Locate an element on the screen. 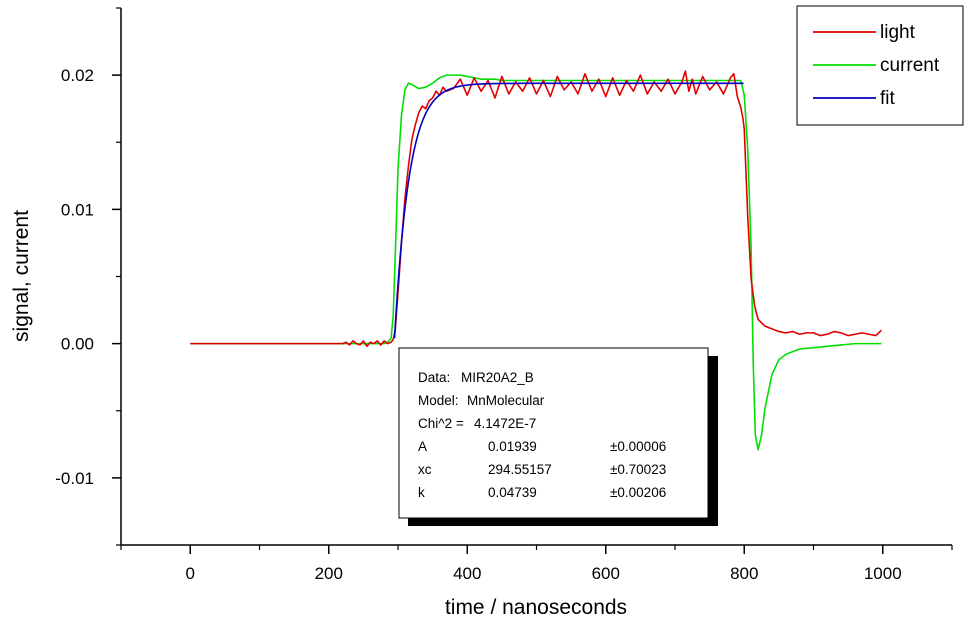 The image size is (968, 625). y-axis-title: signal, current is located at coordinates (21, 276).